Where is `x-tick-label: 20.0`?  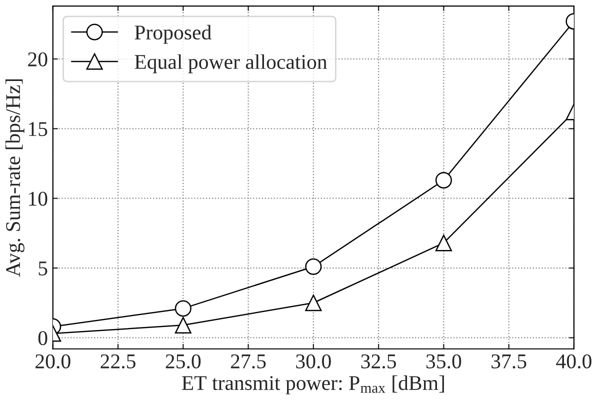
x-tick-label: 20.0 is located at coordinates (53, 361).